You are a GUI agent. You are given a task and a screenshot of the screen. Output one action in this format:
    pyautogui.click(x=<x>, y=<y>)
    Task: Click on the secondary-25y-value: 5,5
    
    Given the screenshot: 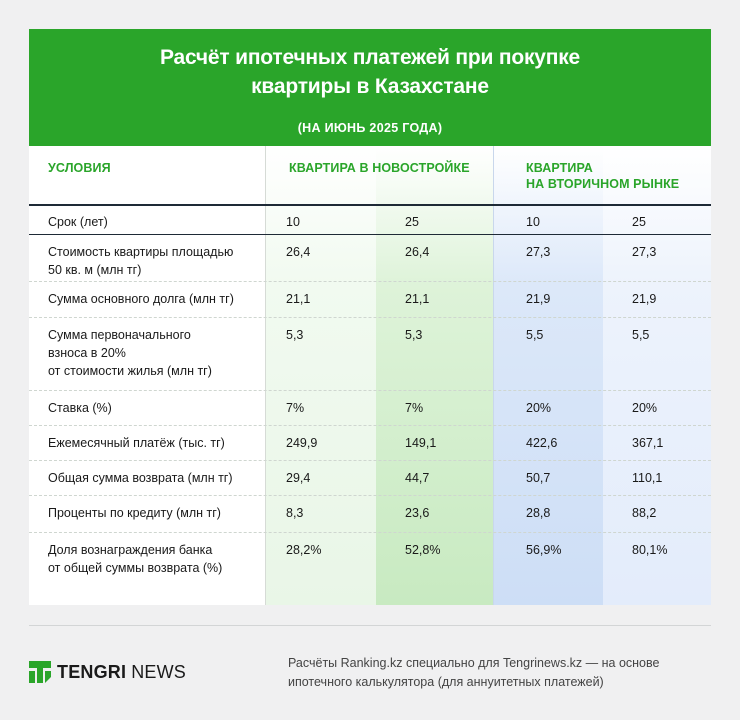 What is the action you would take?
    pyautogui.click(x=641, y=335)
    